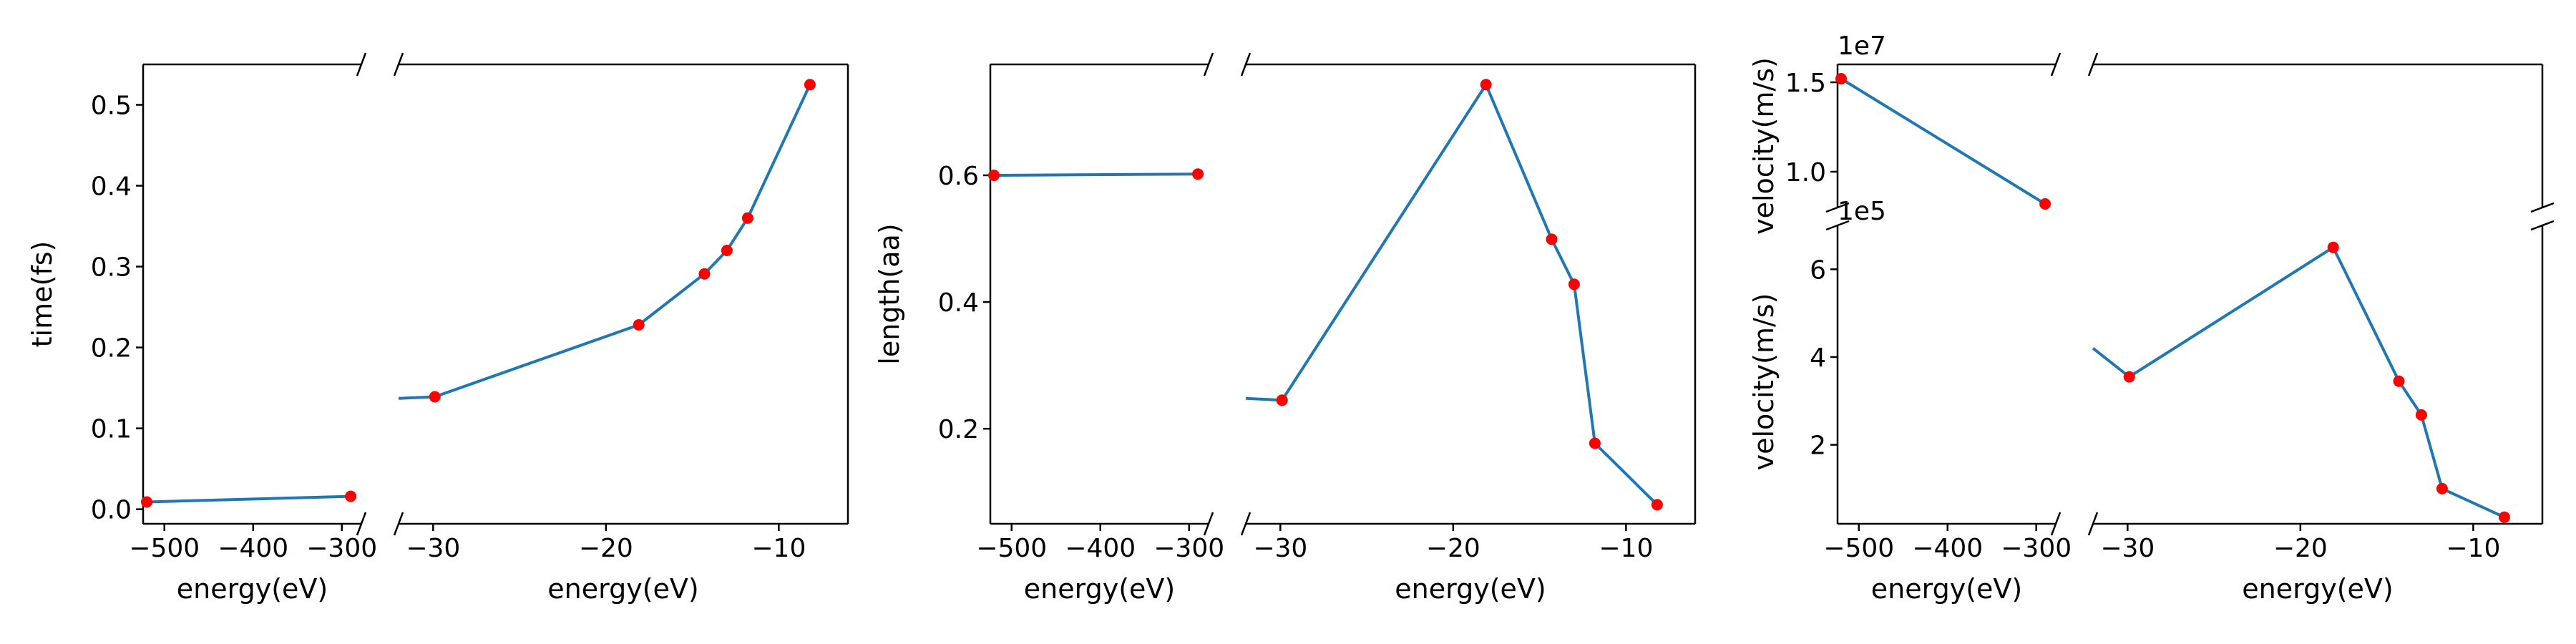  I want to click on chart1-ytick-label: 0.0, so click(111, 510).